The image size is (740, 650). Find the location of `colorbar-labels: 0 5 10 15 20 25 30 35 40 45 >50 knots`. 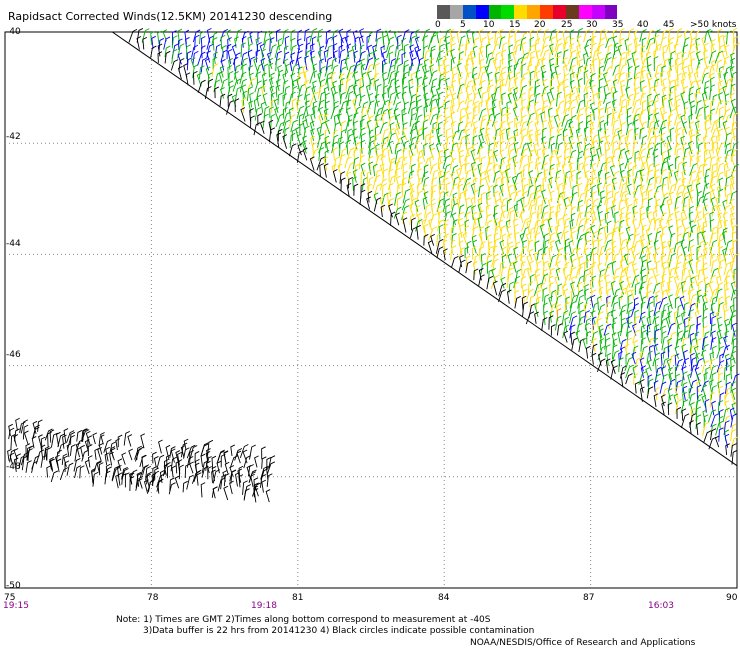

colorbar-labels: 0 5 10 15 20 25 30 35 40 45 >50 knots is located at coordinates (585, 26).